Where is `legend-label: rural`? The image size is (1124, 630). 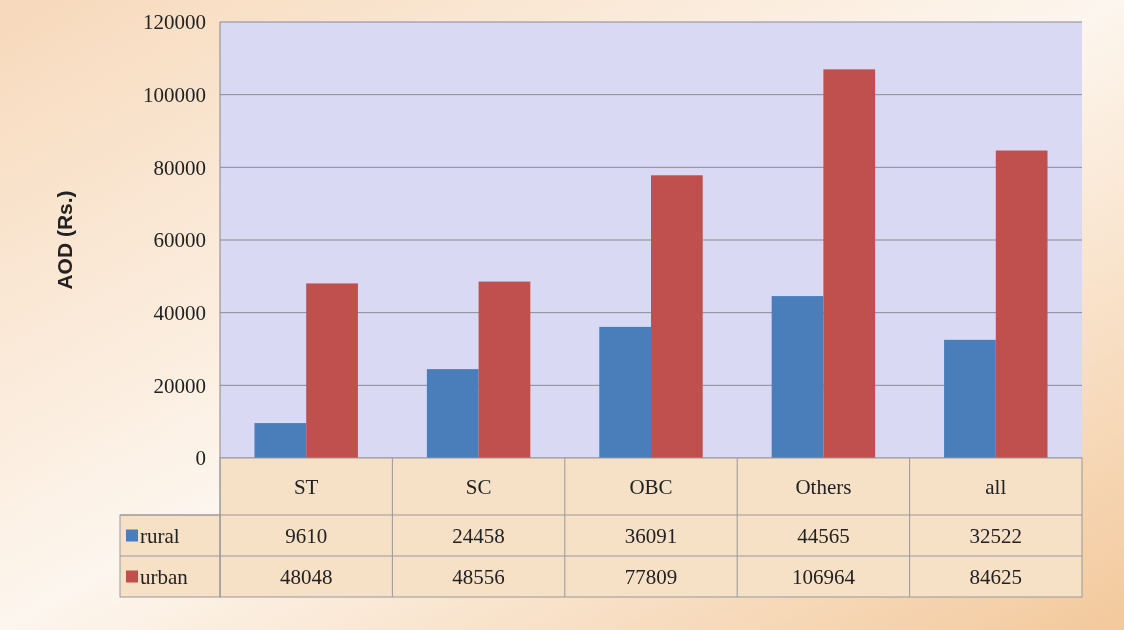 legend-label: rural is located at coordinates (160, 535).